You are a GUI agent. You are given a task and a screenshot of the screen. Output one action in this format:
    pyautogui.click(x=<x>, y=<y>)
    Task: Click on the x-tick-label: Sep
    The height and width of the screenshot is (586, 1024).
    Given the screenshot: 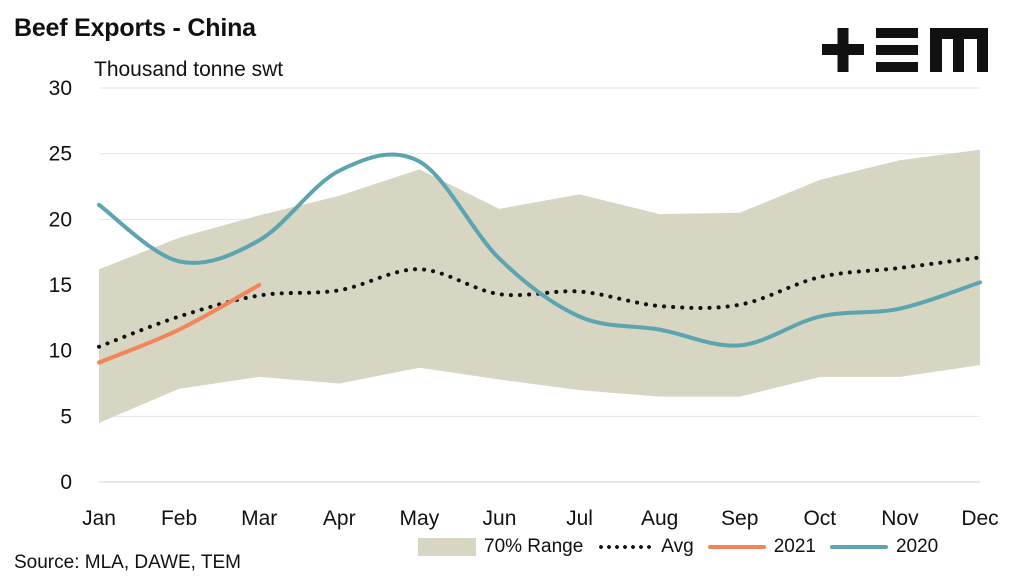 What is the action you would take?
    pyautogui.click(x=739, y=518)
    